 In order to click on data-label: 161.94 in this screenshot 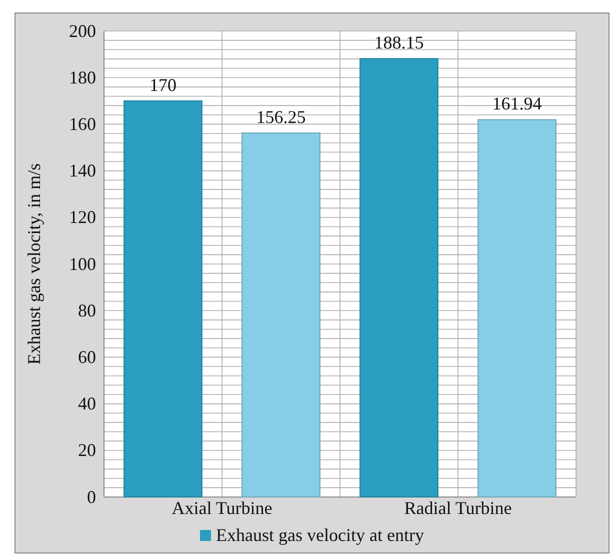, I will do `click(517, 104)`.